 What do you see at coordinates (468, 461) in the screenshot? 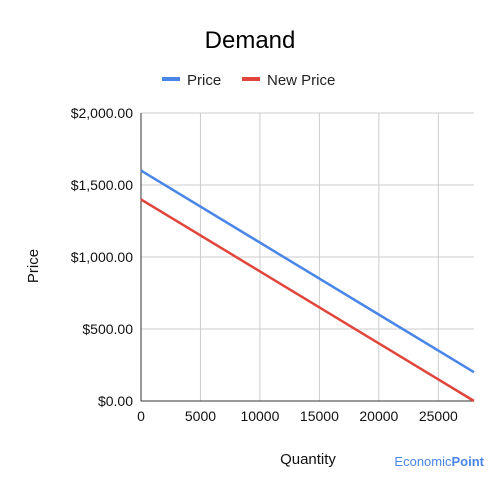
I see `watermark-part-2: Point` at bounding box center [468, 461].